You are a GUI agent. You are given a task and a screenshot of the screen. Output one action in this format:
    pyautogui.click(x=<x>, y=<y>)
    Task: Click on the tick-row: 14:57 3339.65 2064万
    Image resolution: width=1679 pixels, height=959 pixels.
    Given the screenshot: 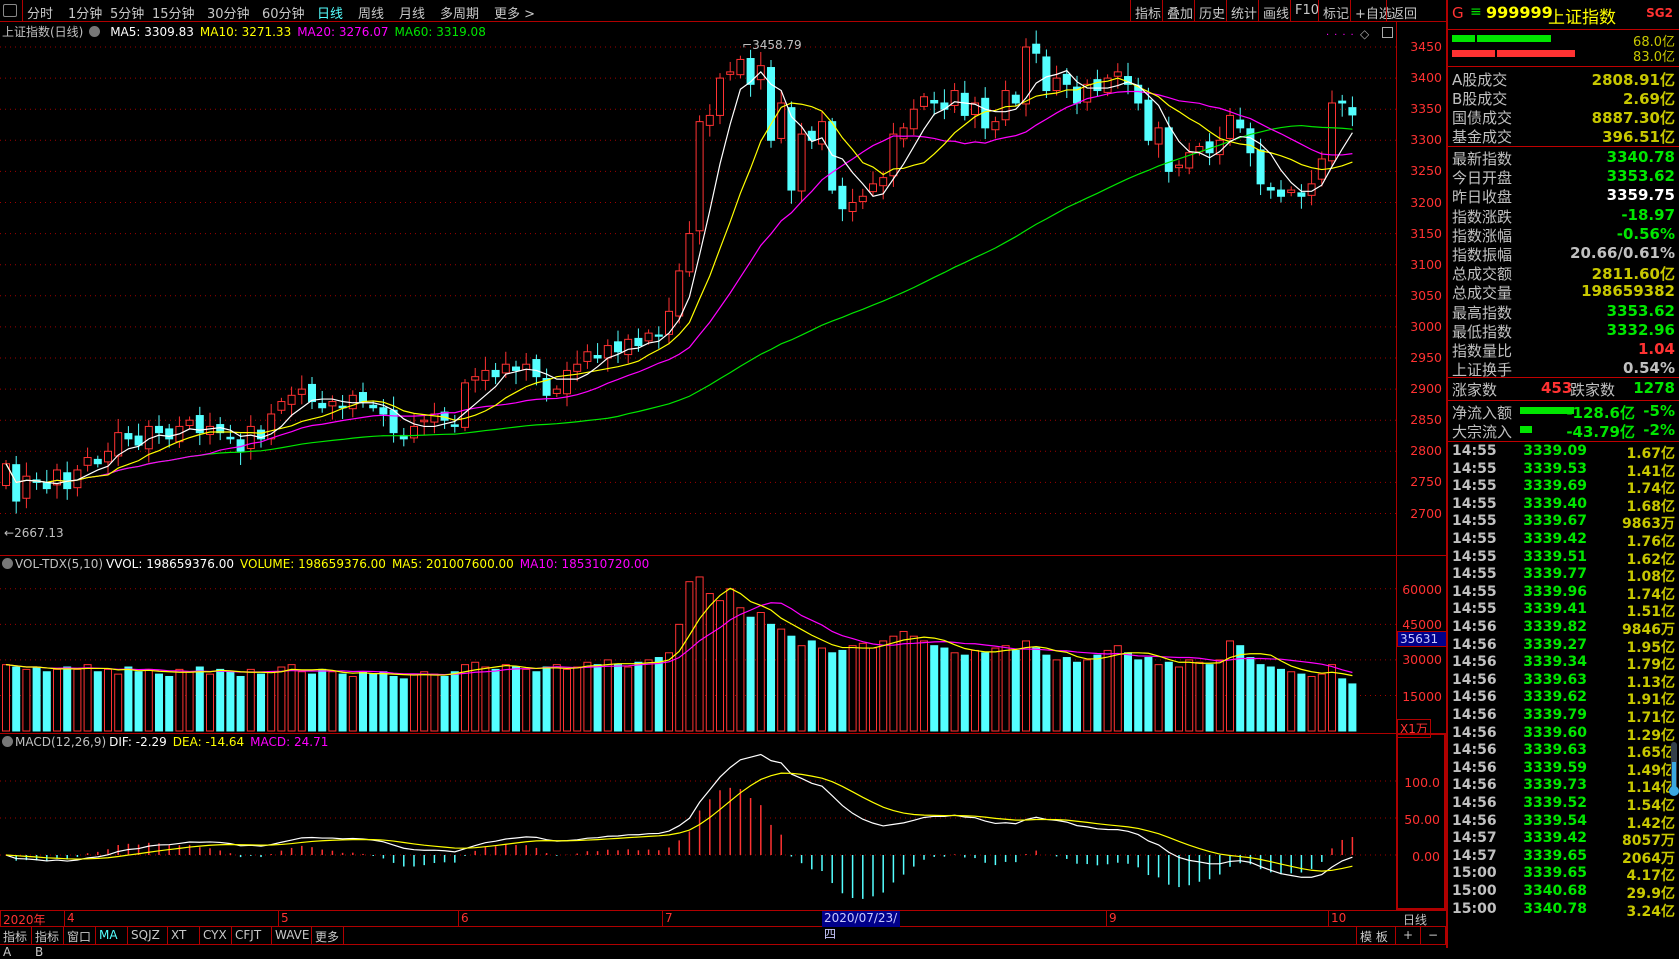 What is the action you would take?
    pyautogui.click(x=1563, y=857)
    